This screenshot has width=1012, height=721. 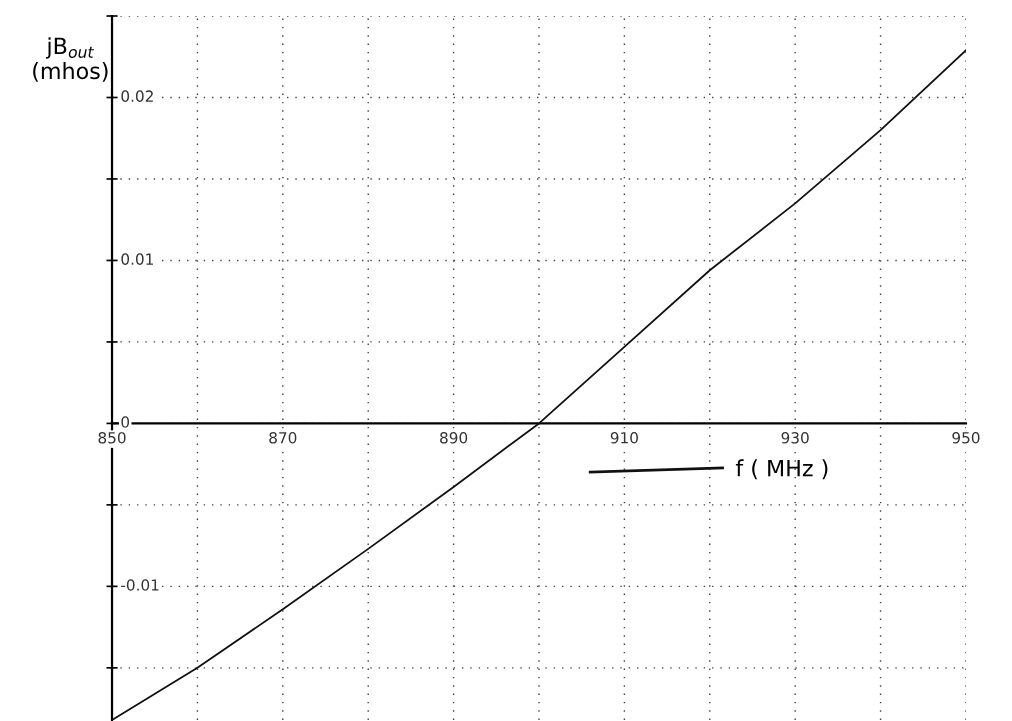 What do you see at coordinates (112, 438) in the screenshot?
I see `x-tick-label: 850` at bounding box center [112, 438].